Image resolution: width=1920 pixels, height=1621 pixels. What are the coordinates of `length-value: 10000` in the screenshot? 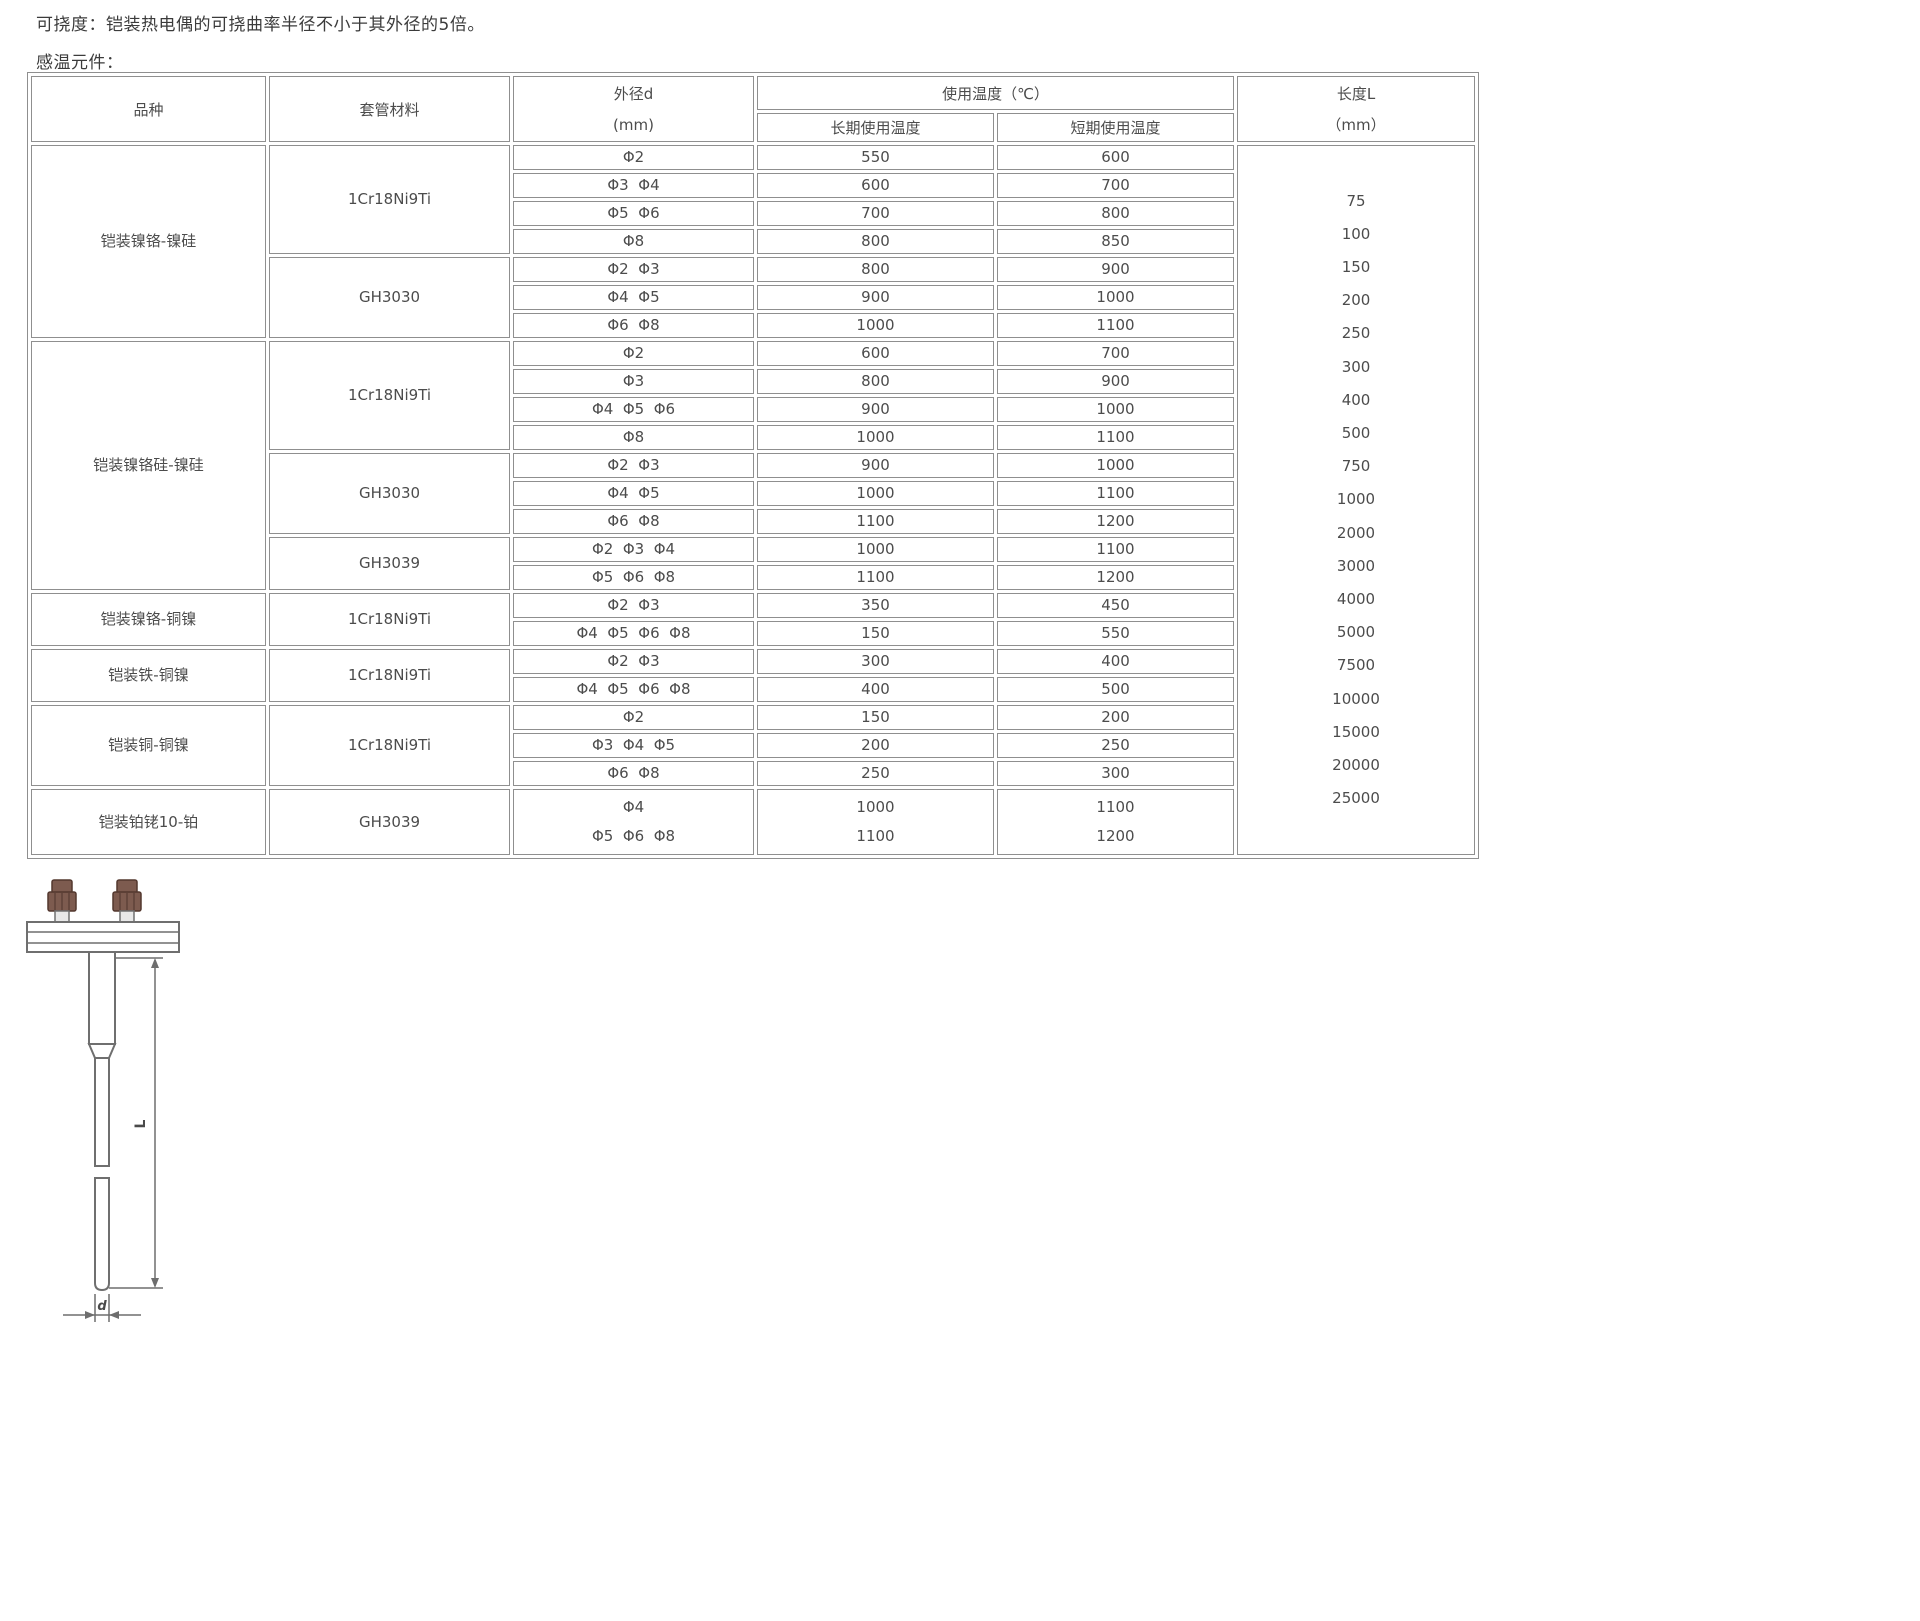 It's located at (1356, 698).